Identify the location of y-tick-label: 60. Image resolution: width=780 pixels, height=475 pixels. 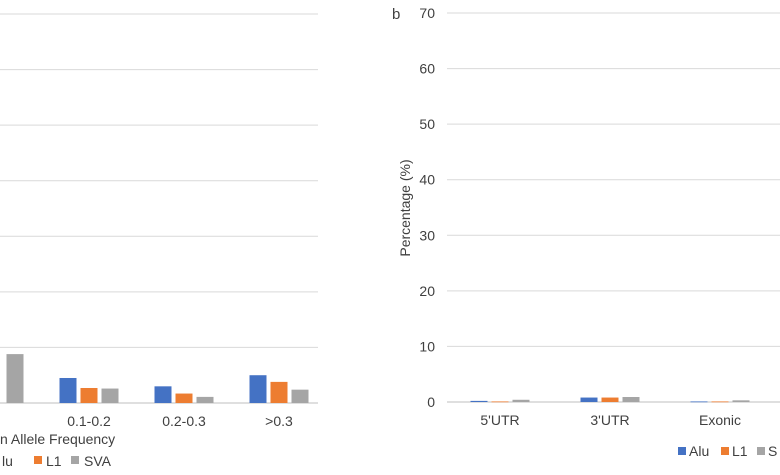
(427, 69).